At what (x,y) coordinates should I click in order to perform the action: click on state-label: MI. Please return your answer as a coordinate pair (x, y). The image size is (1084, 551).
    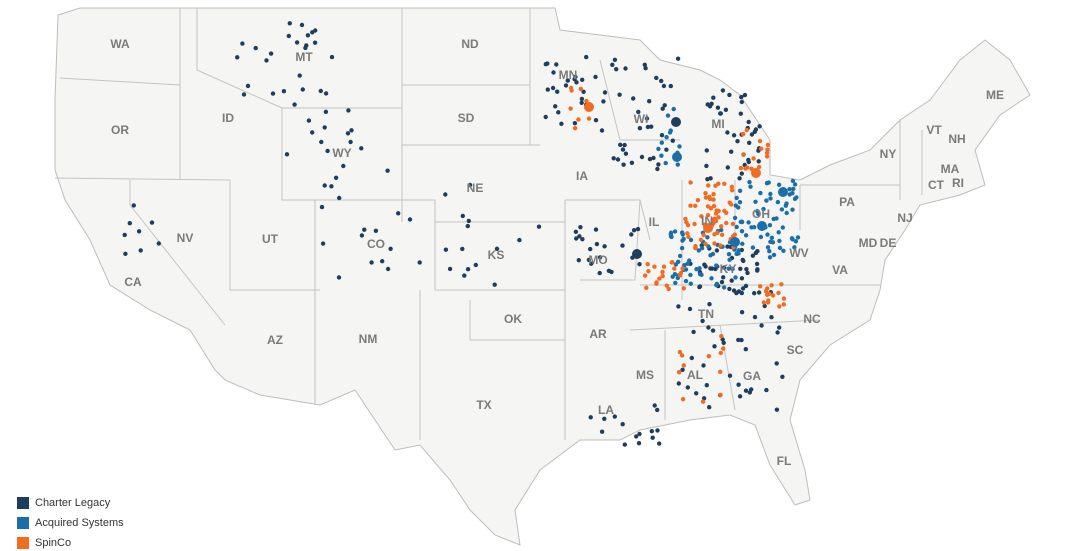
    Looking at the image, I should click on (717, 124).